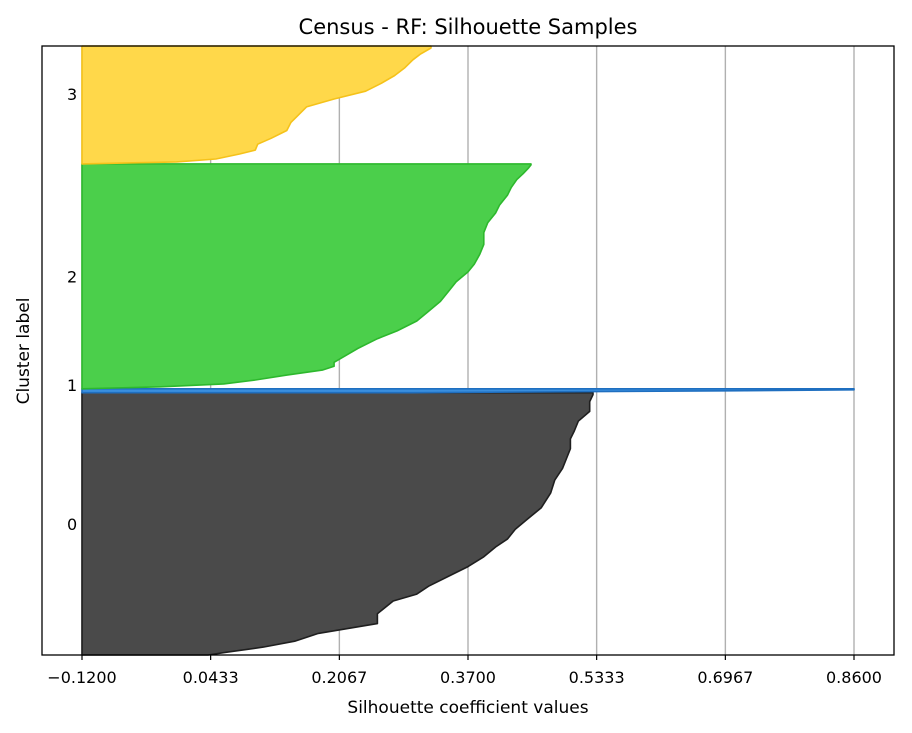  What do you see at coordinates (72, 524) in the screenshot?
I see `cluster-label-0: 0` at bounding box center [72, 524].